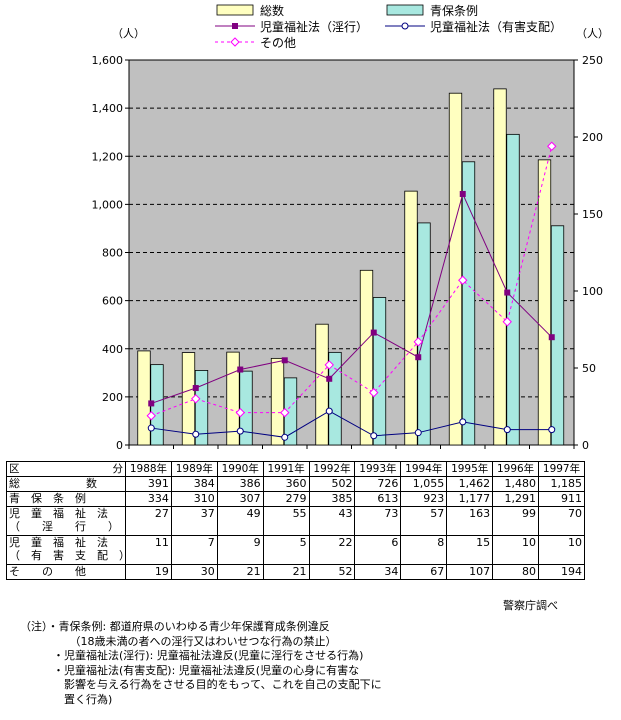 This screenshot has width=621, height=720. Describe the element at coordinates (194, 499) in the screenshot. I see `table-cell: 310` at that location.